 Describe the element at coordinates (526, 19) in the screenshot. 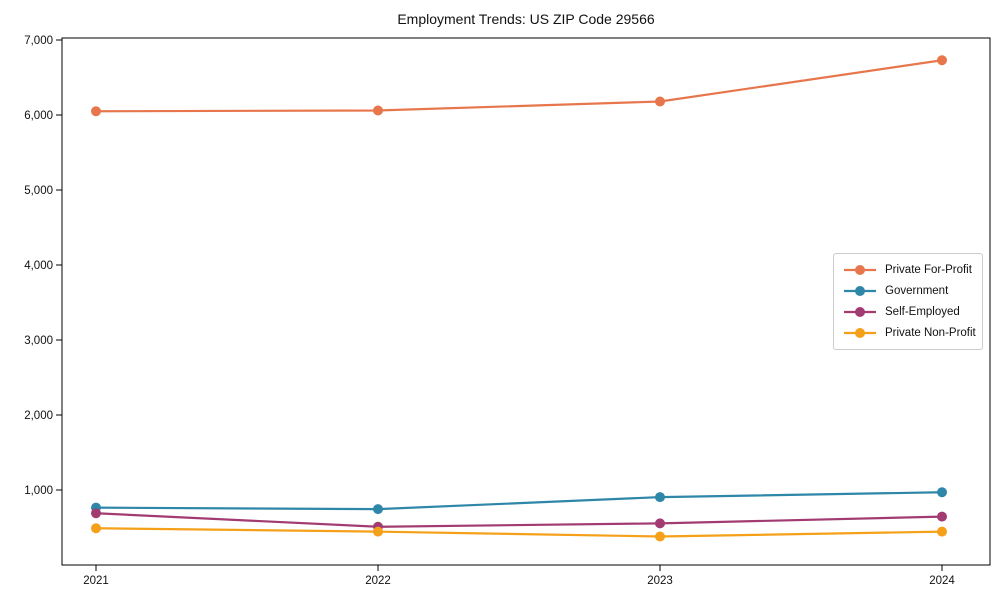

I see `chart-title: Employment Trends: US ZIP Code 29566` at that location.